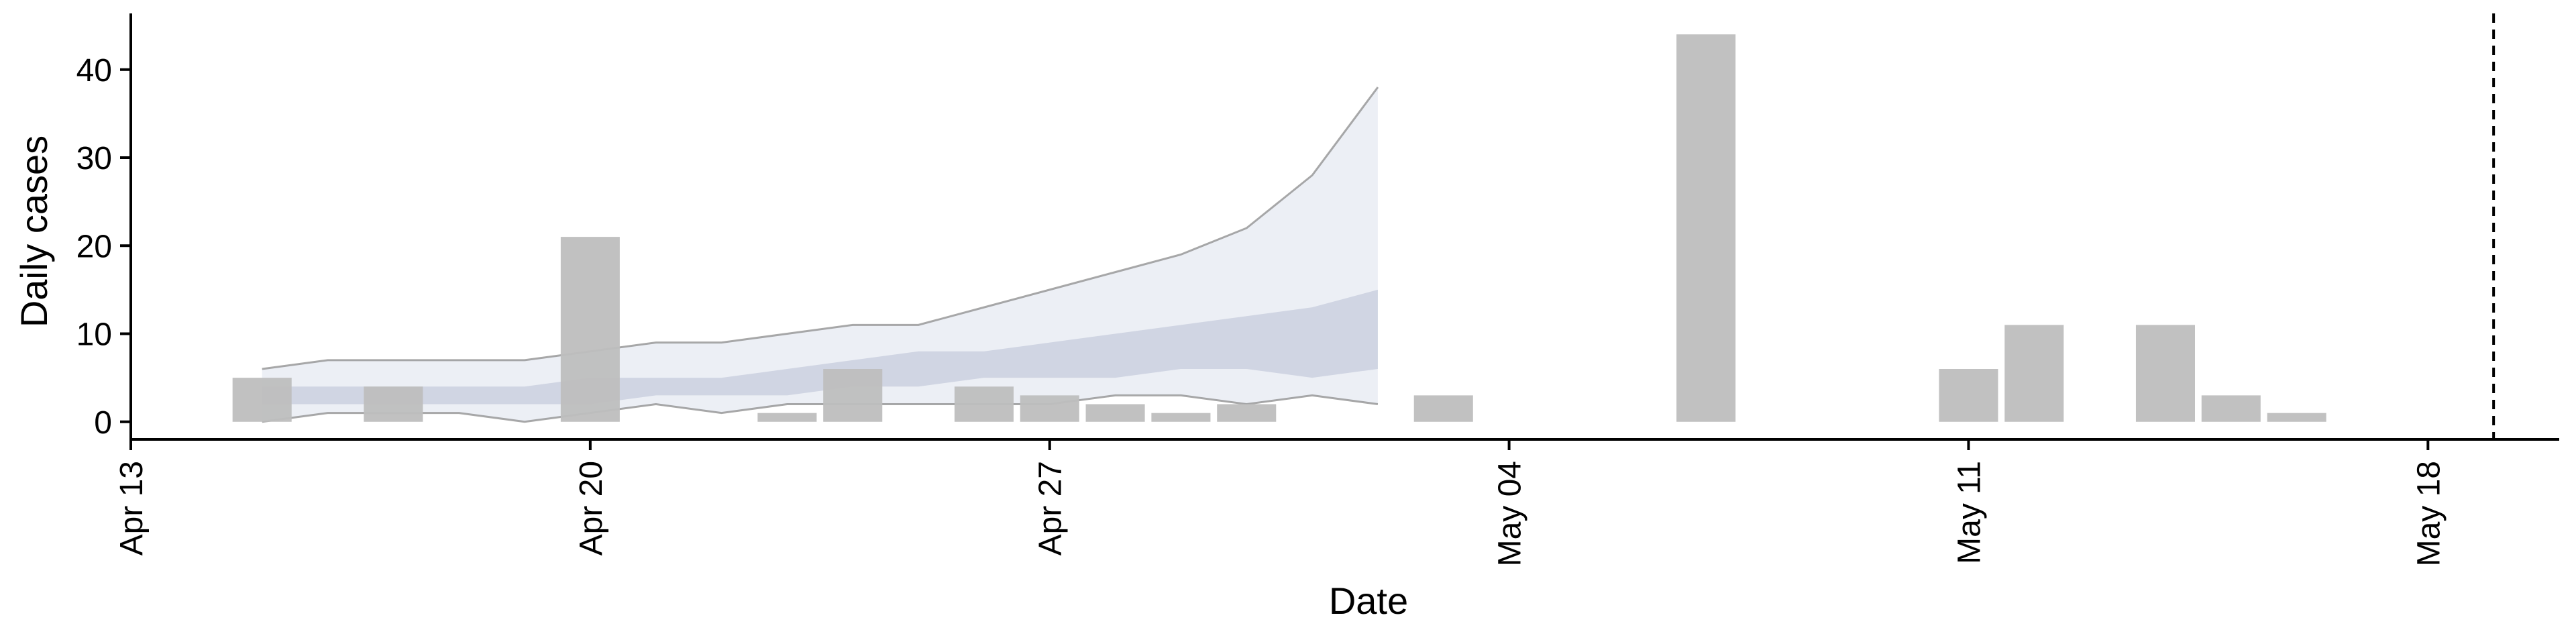 The image size is (2576, 644). Describe the element at coordinates (103, 423) in the screenshot. I see `y-tick-label: 0` at that location.